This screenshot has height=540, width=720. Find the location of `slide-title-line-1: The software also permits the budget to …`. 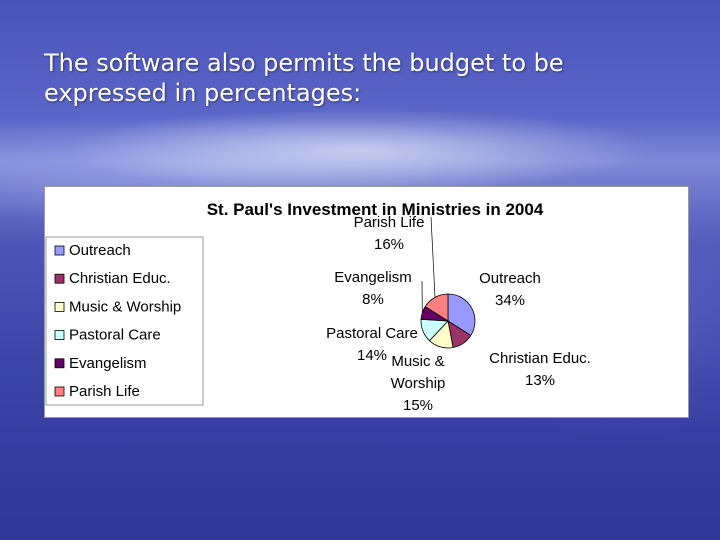

slide-title-line-1: The software also permits the budget to … is located at coordinates (304, 63).